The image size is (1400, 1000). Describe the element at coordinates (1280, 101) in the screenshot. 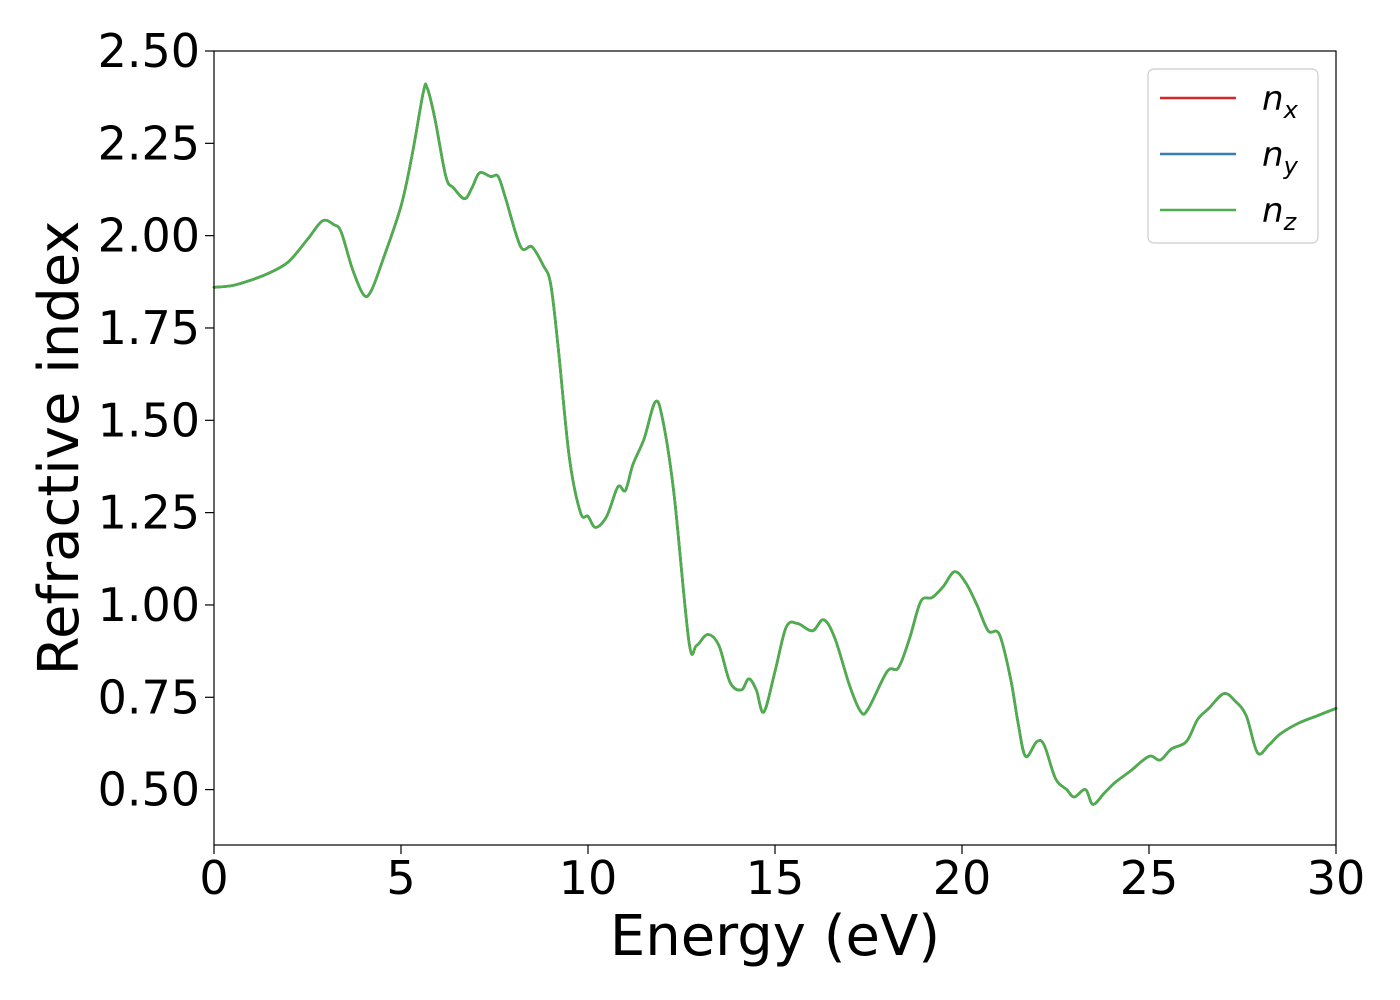

I see `legend-label-n-x: nx` at that location.